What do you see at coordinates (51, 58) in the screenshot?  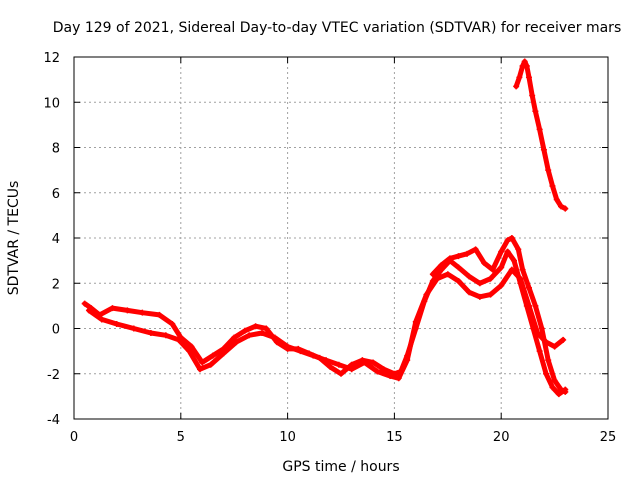 I see `y-tick-label: 12` at bounding box center [51, 58].